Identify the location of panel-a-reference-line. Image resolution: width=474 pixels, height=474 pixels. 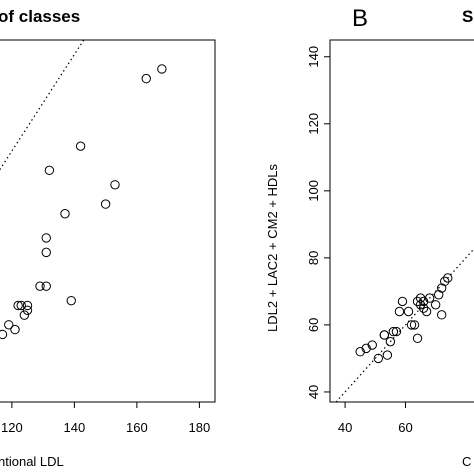
(42, 105).